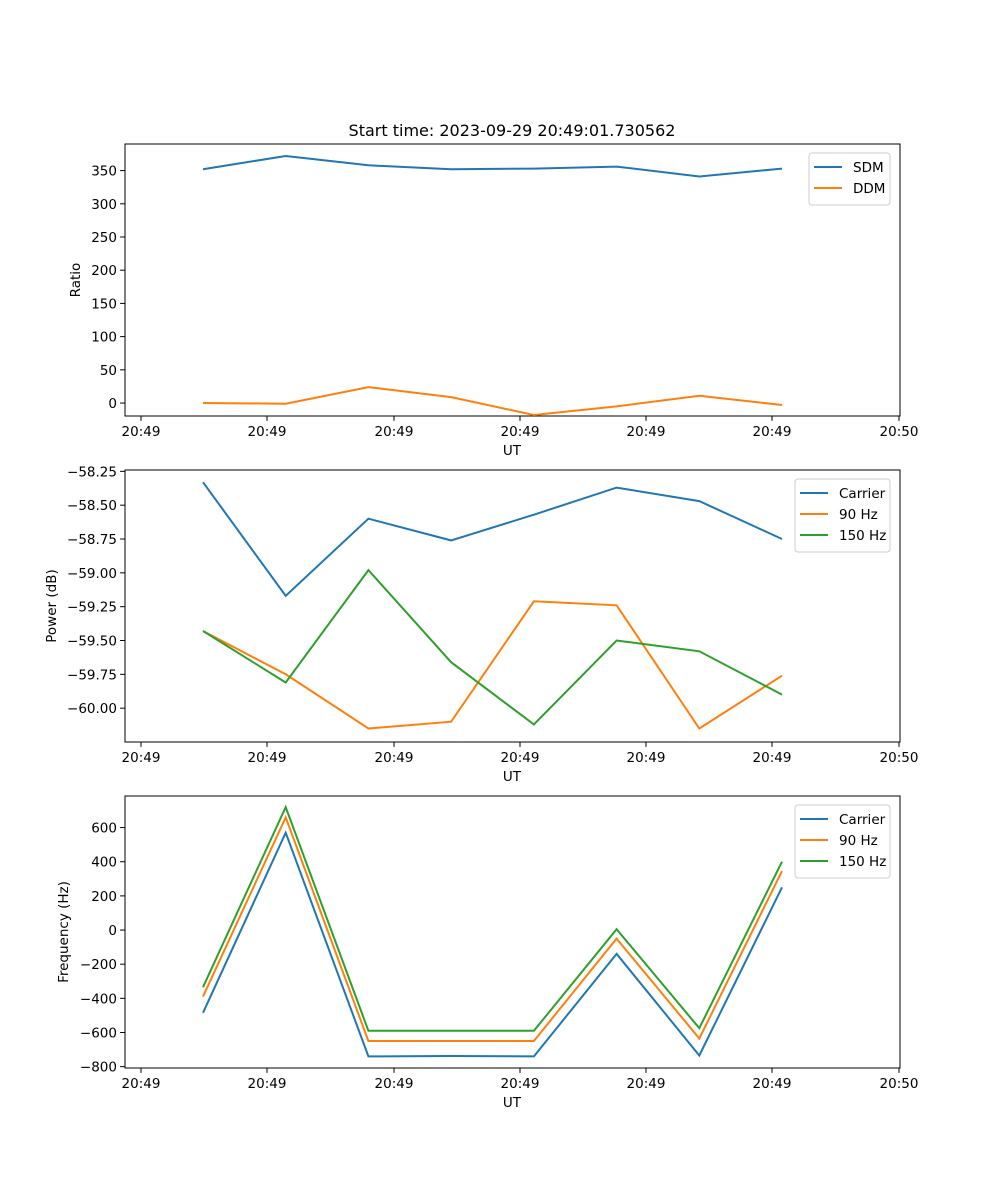 The height and width of the screenshot is (1200, 1000). I want to click on y-axis-label: Ratio, so click(76, 280).